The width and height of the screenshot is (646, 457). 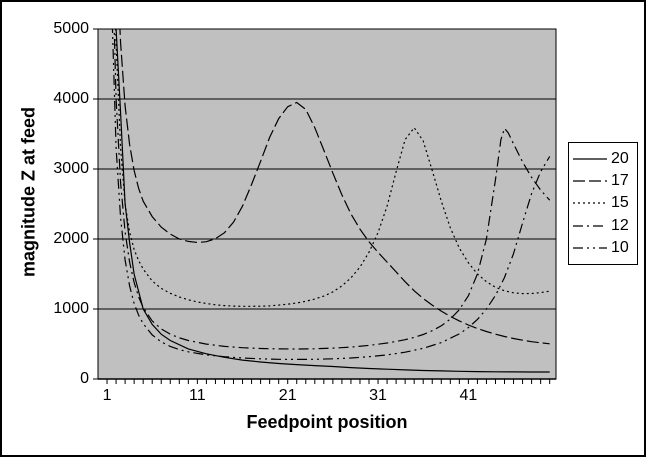 What do you see at coordinates (620, 203) in the screenshot?
I see `legend-label: 15` at bounding box center [620, 203].